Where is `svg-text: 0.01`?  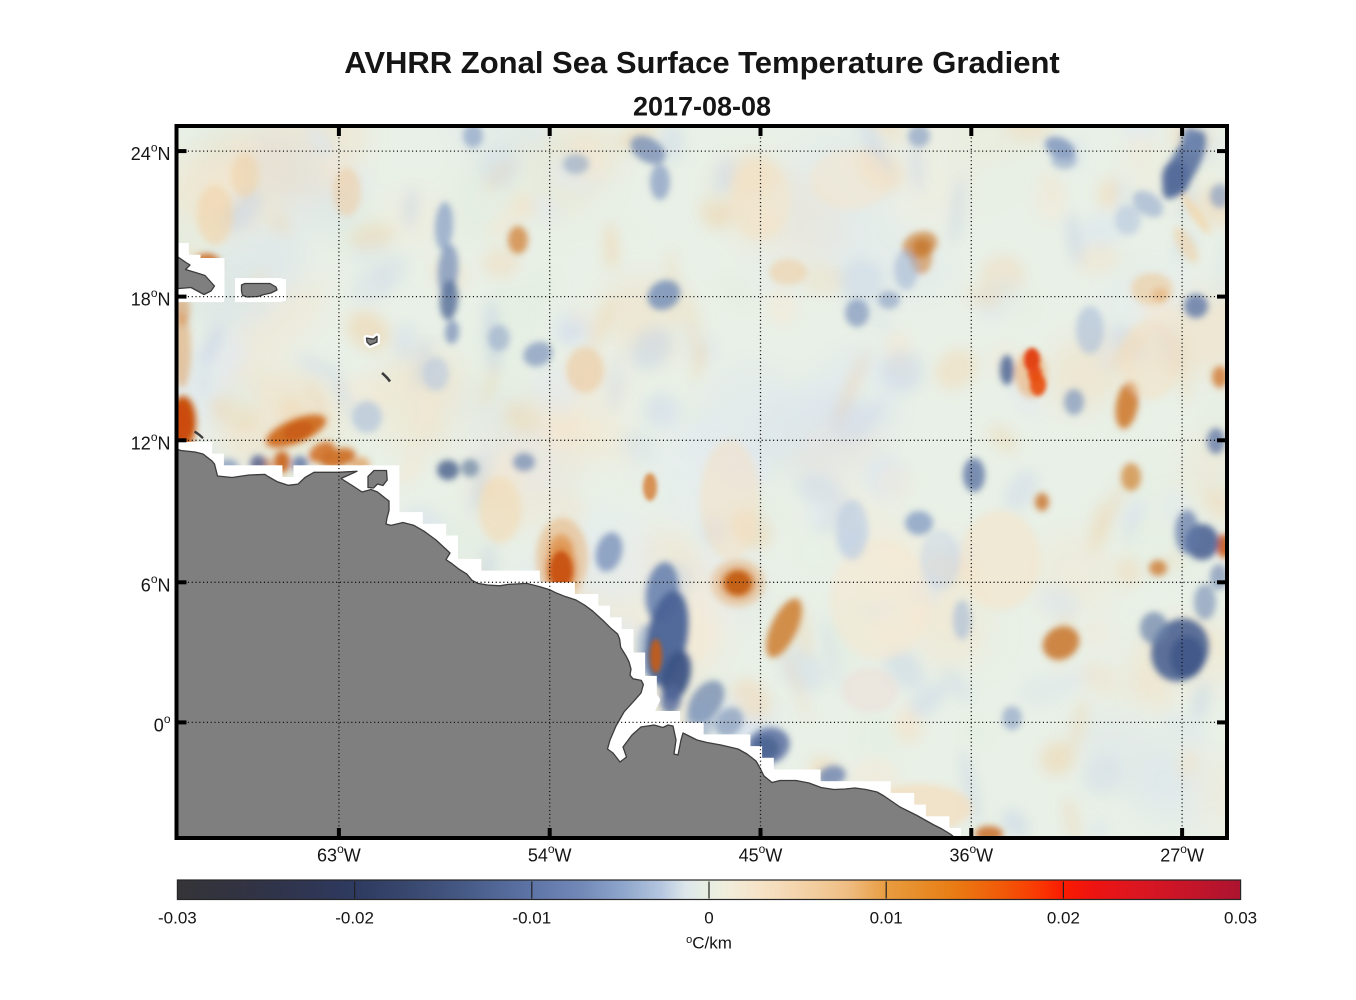 svg-text: 0.01 is located at coordinates (886, 918).